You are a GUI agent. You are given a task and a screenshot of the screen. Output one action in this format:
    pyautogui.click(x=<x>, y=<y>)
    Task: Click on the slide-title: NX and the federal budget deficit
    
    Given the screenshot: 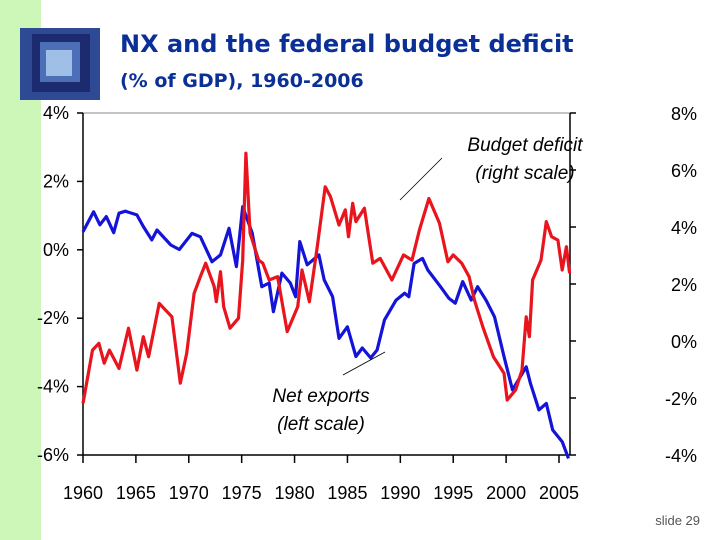 What is the action you would take?
    pyautogui.click(x=347, y=44)
    